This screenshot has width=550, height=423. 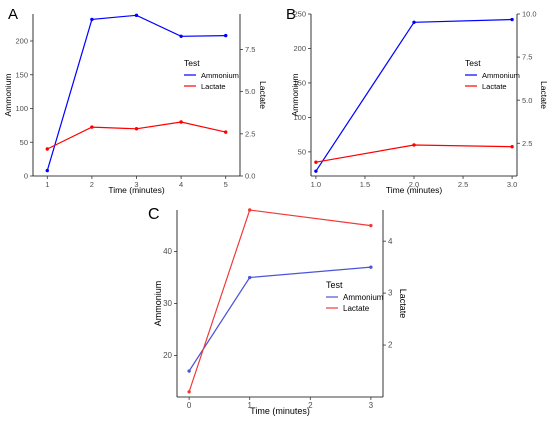 I want to click on y2-tick-label: 10.0, so click(x=529, y=14).